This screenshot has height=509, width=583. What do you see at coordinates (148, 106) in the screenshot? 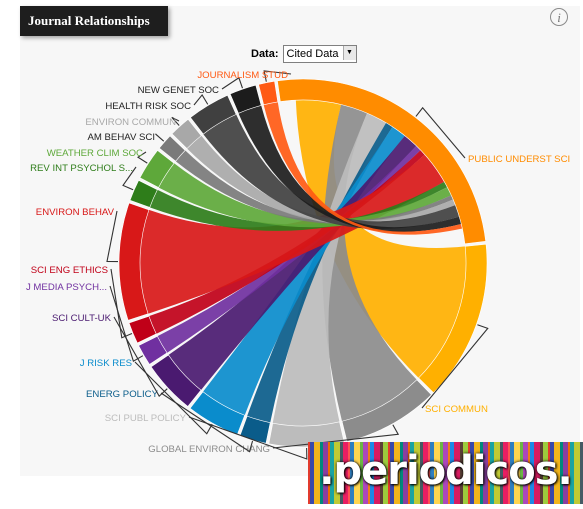
I see `journal-label: HEALTH RISK SOC` at bounding box center [148, 106].